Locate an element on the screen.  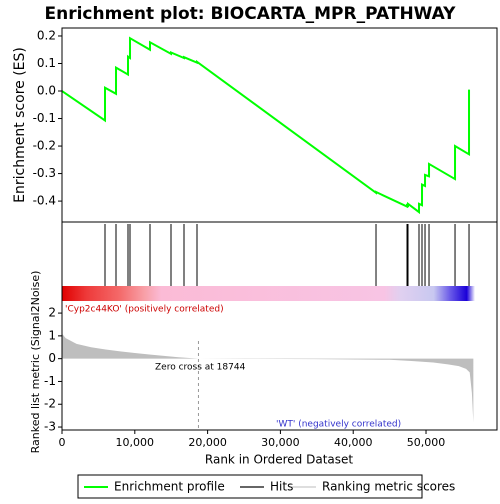
legend-label: Ranking metric scores is located at coordinates (388, 487).